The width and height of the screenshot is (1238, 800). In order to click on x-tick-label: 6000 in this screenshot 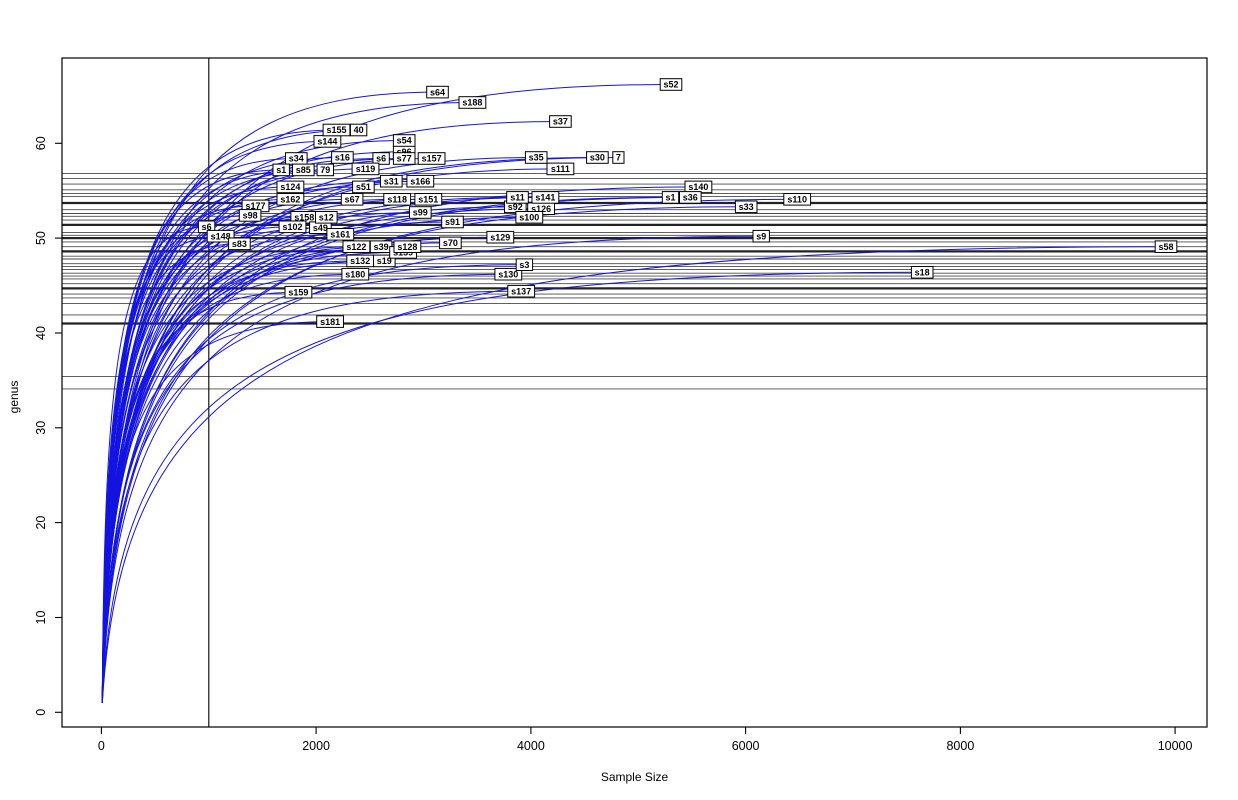, I will do `click(746, 746)`.